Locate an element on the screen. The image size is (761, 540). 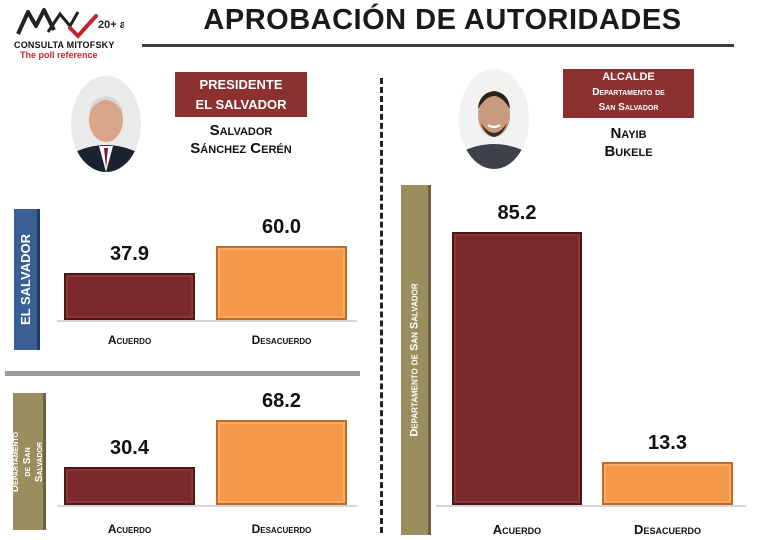
official-name-left: Salvador Sánchez Cerén is located at coordinates (241, 140).